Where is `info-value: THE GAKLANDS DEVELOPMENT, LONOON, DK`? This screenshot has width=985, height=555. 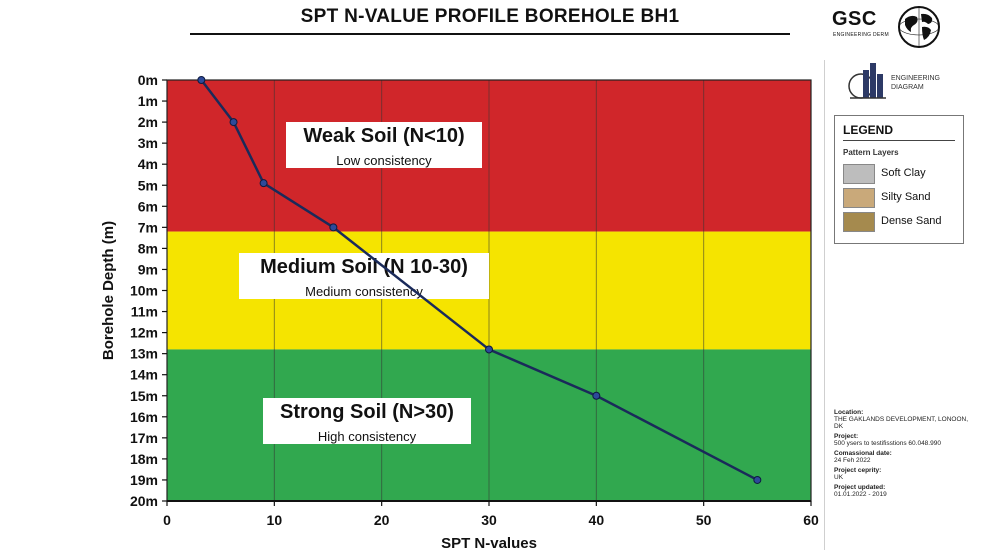 info-value: THE GAKLANDS DEVELOPMENT, LONOON, DK is located at coordinates (901, 423).